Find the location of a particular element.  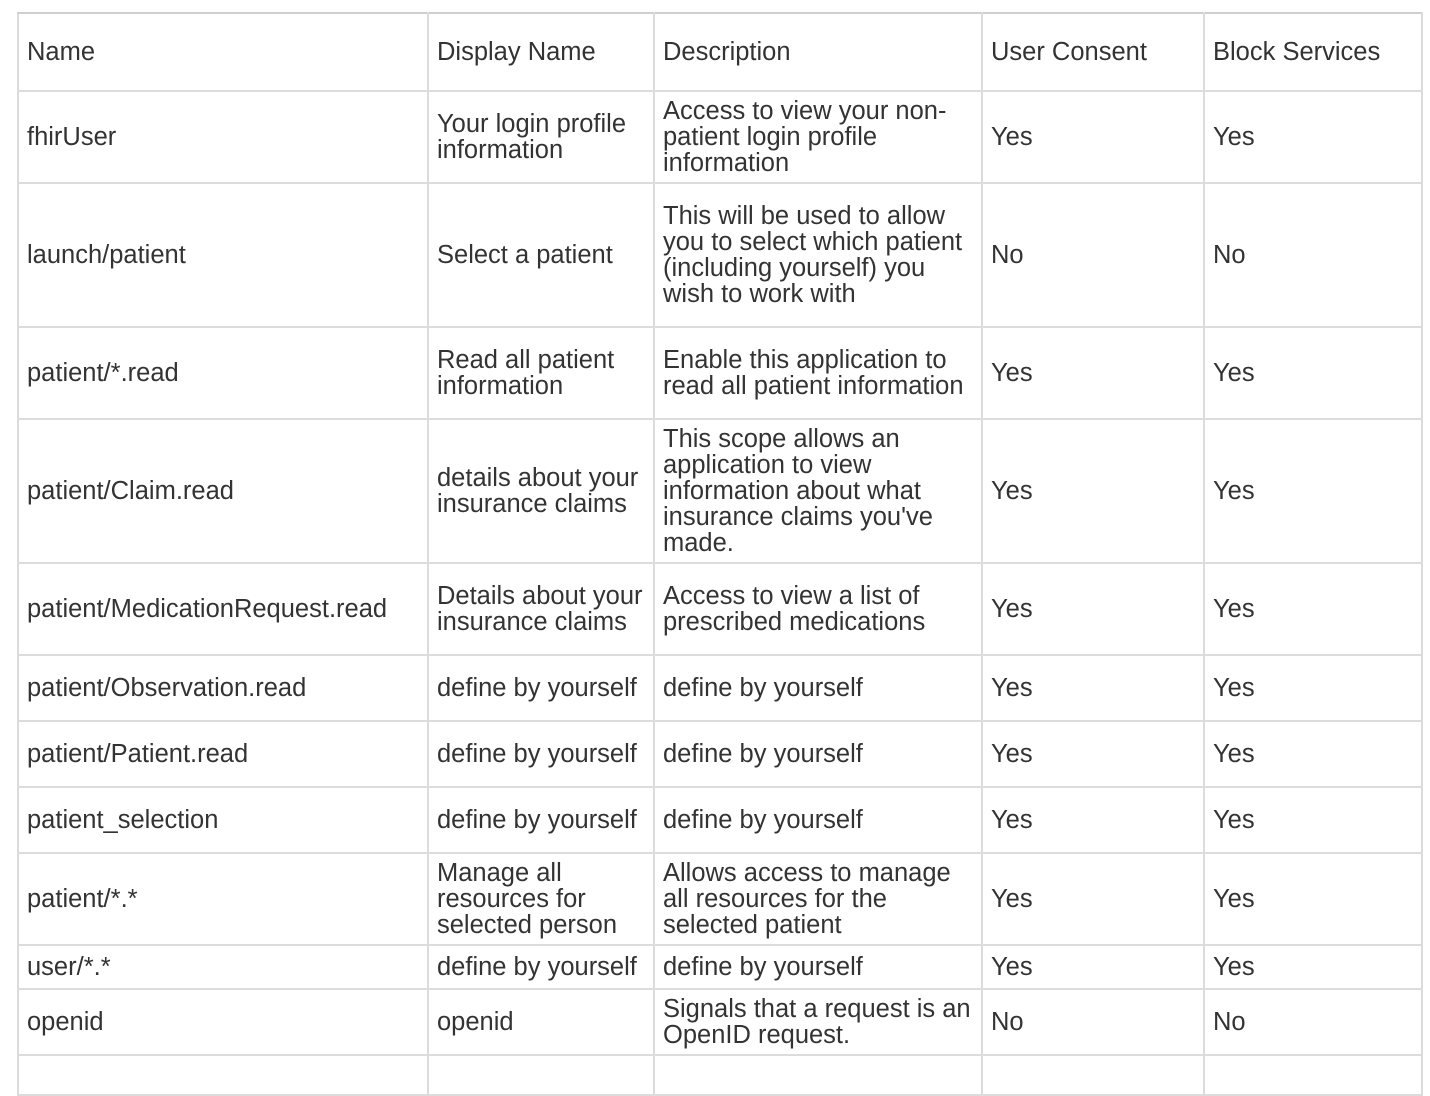

cell-name: fhirUser is located at coordinates (223, 137).